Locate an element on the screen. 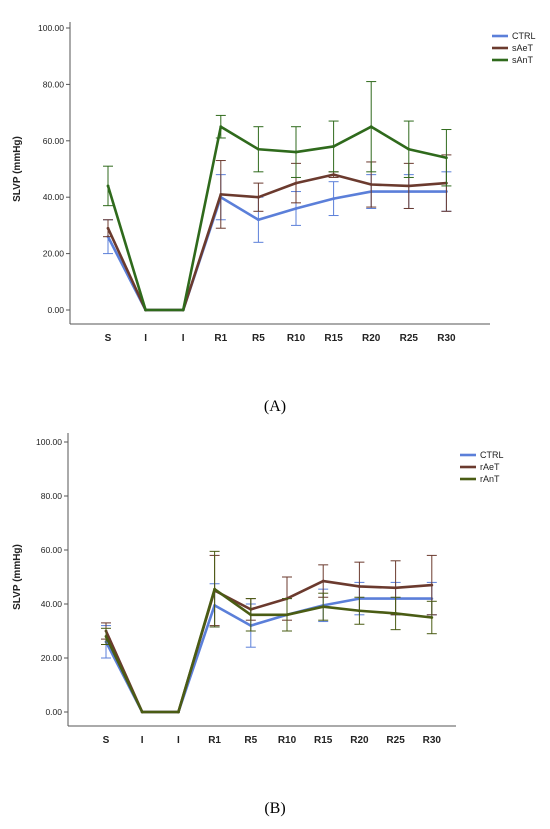 This screenshot has height=829, width=550. series-line-sant is located at coordinates (276, 218).